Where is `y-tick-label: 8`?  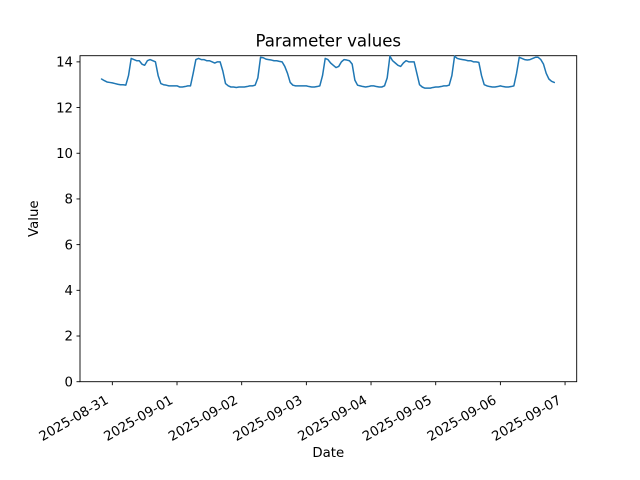
y-tick-label: 8 is located at coordinates (69, 200).